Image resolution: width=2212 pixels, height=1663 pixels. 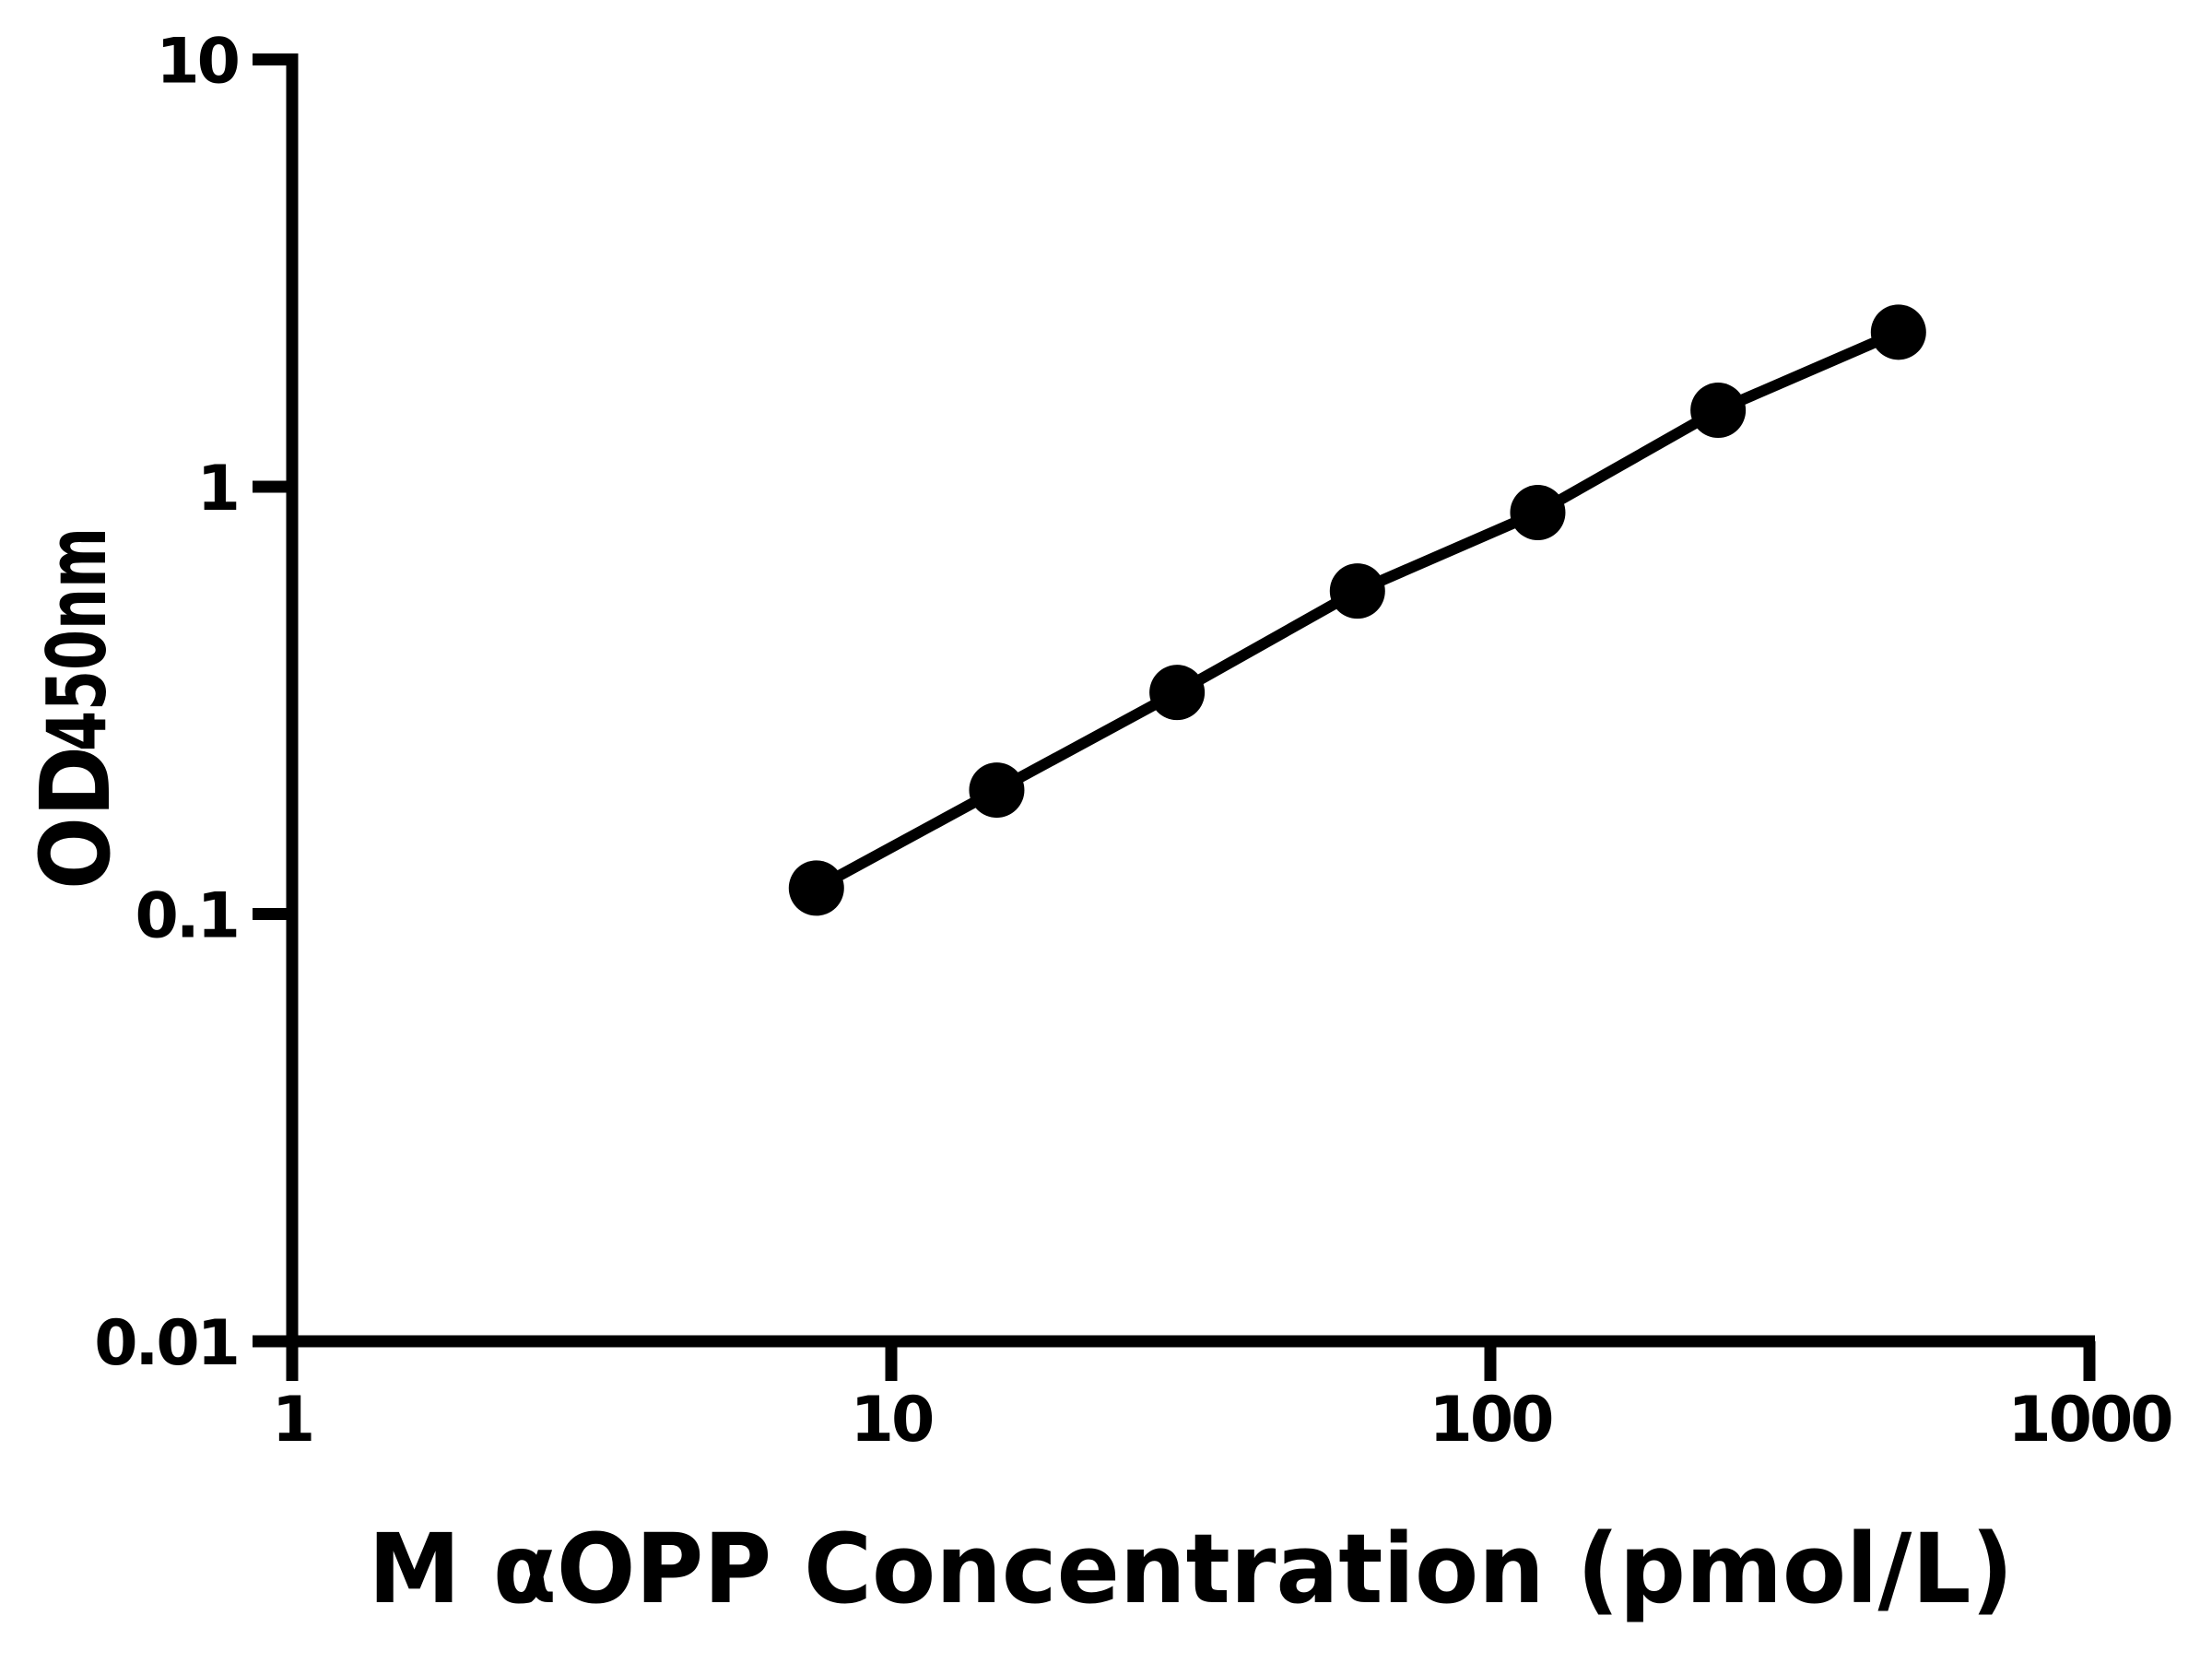 I want to click on y-axis-tick-labels: 10 1 0.1 0.01, so click(x=167, y=703).